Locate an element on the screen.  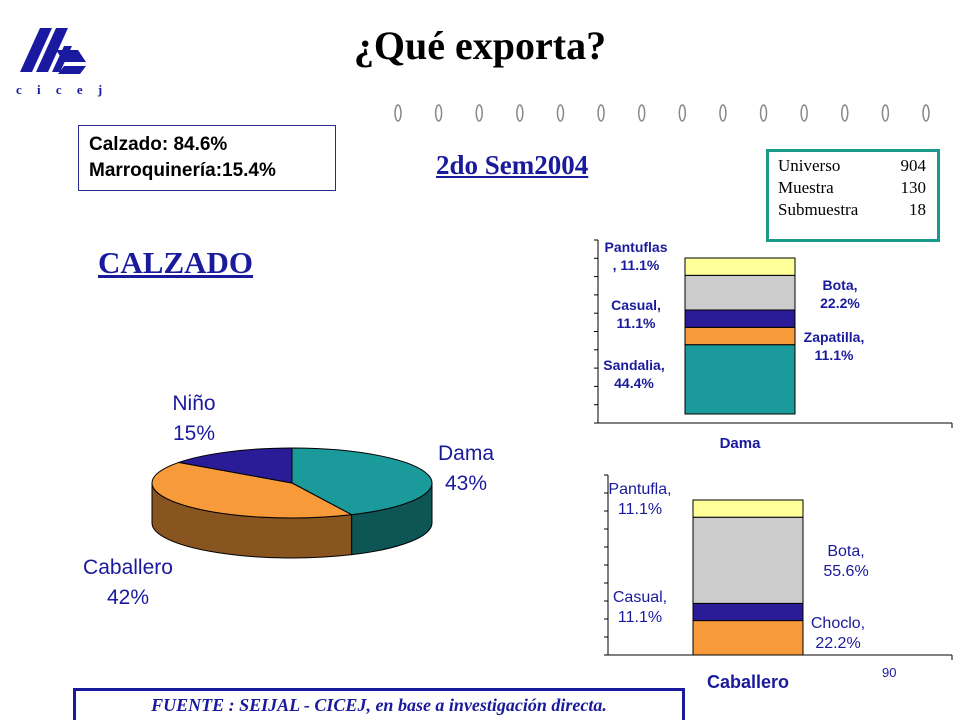
bar-label-pantuflas: Pantuflas, 11.1% is located at coordinates (635, 256).